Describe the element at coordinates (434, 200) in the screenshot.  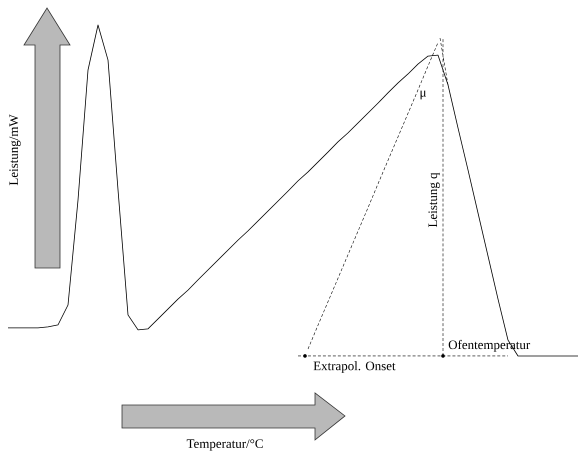
I see `annotation: Leistung q` at that location.